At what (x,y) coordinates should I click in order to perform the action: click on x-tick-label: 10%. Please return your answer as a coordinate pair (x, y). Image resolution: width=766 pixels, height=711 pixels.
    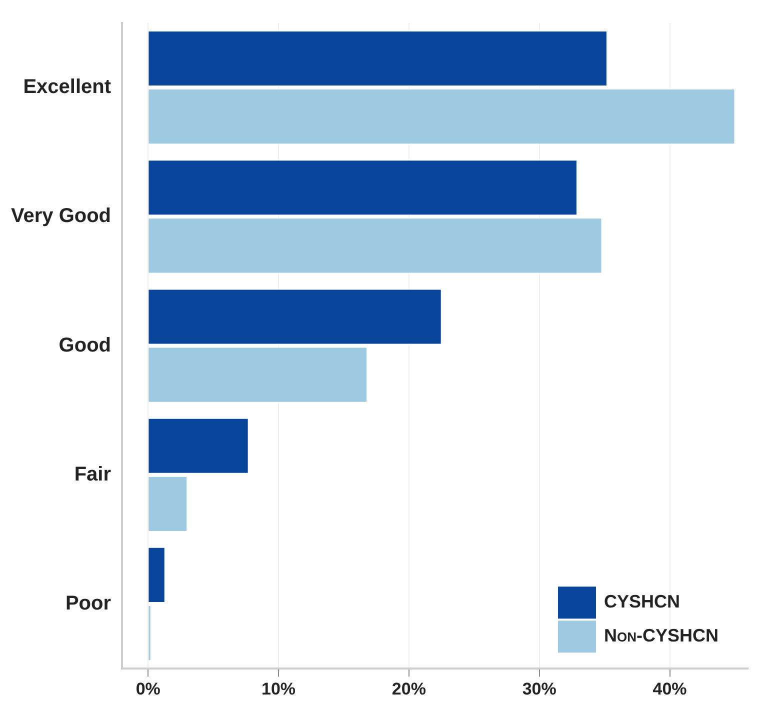
    Looking at the image, I should click on (279, 688).